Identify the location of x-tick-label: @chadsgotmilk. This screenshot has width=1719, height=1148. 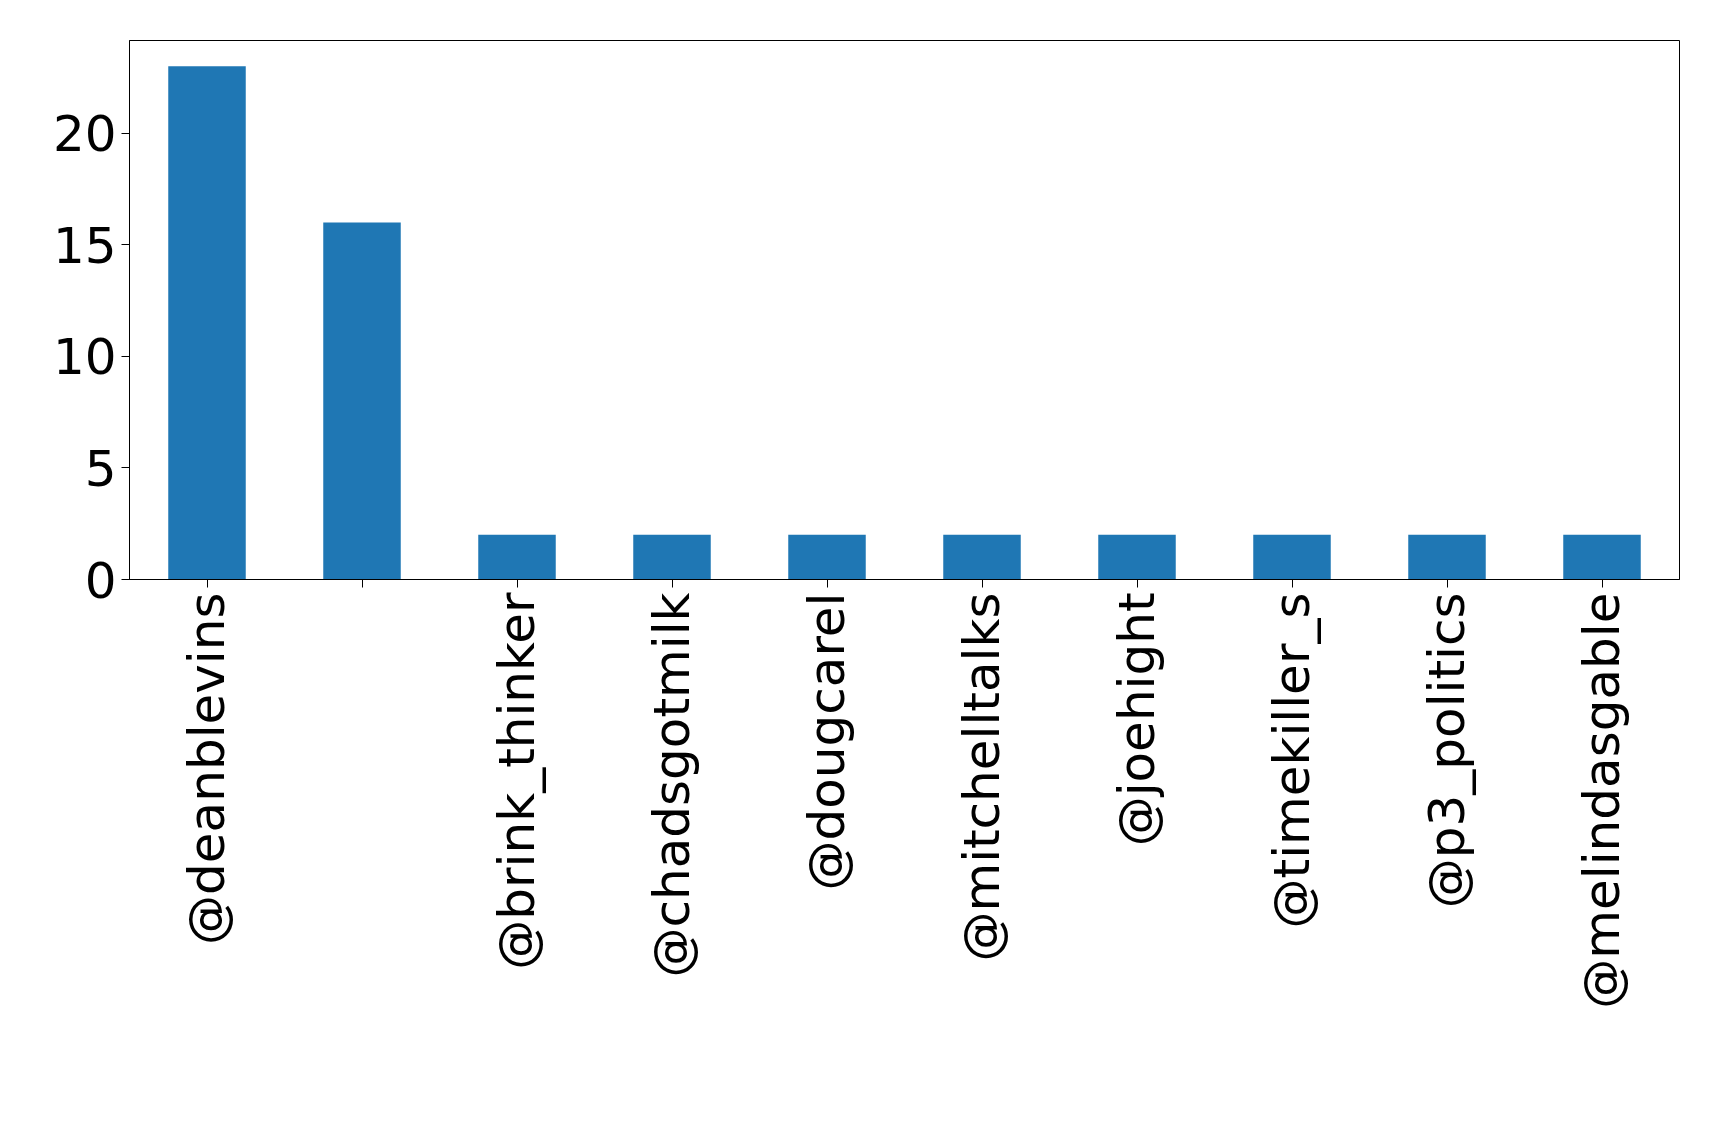
(672, 785).